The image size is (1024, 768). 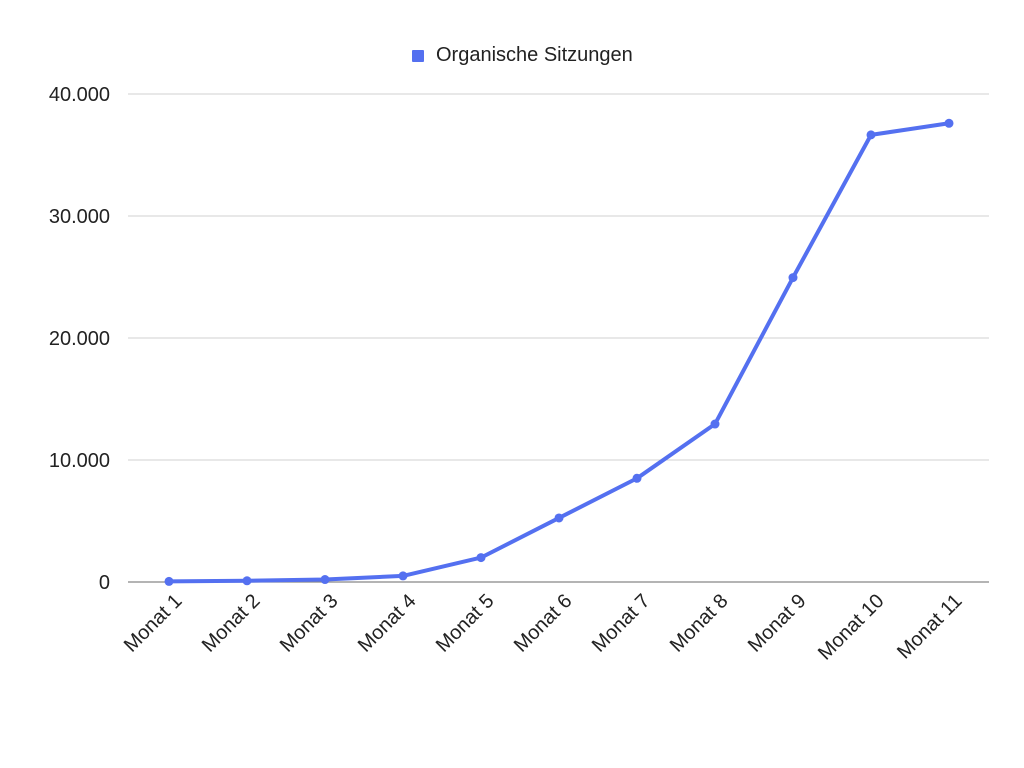 What do you see at coordinates (231, 623) in the screenshot?
I see `x-tick-label: Monat 2` at bounding box center [231, 623].